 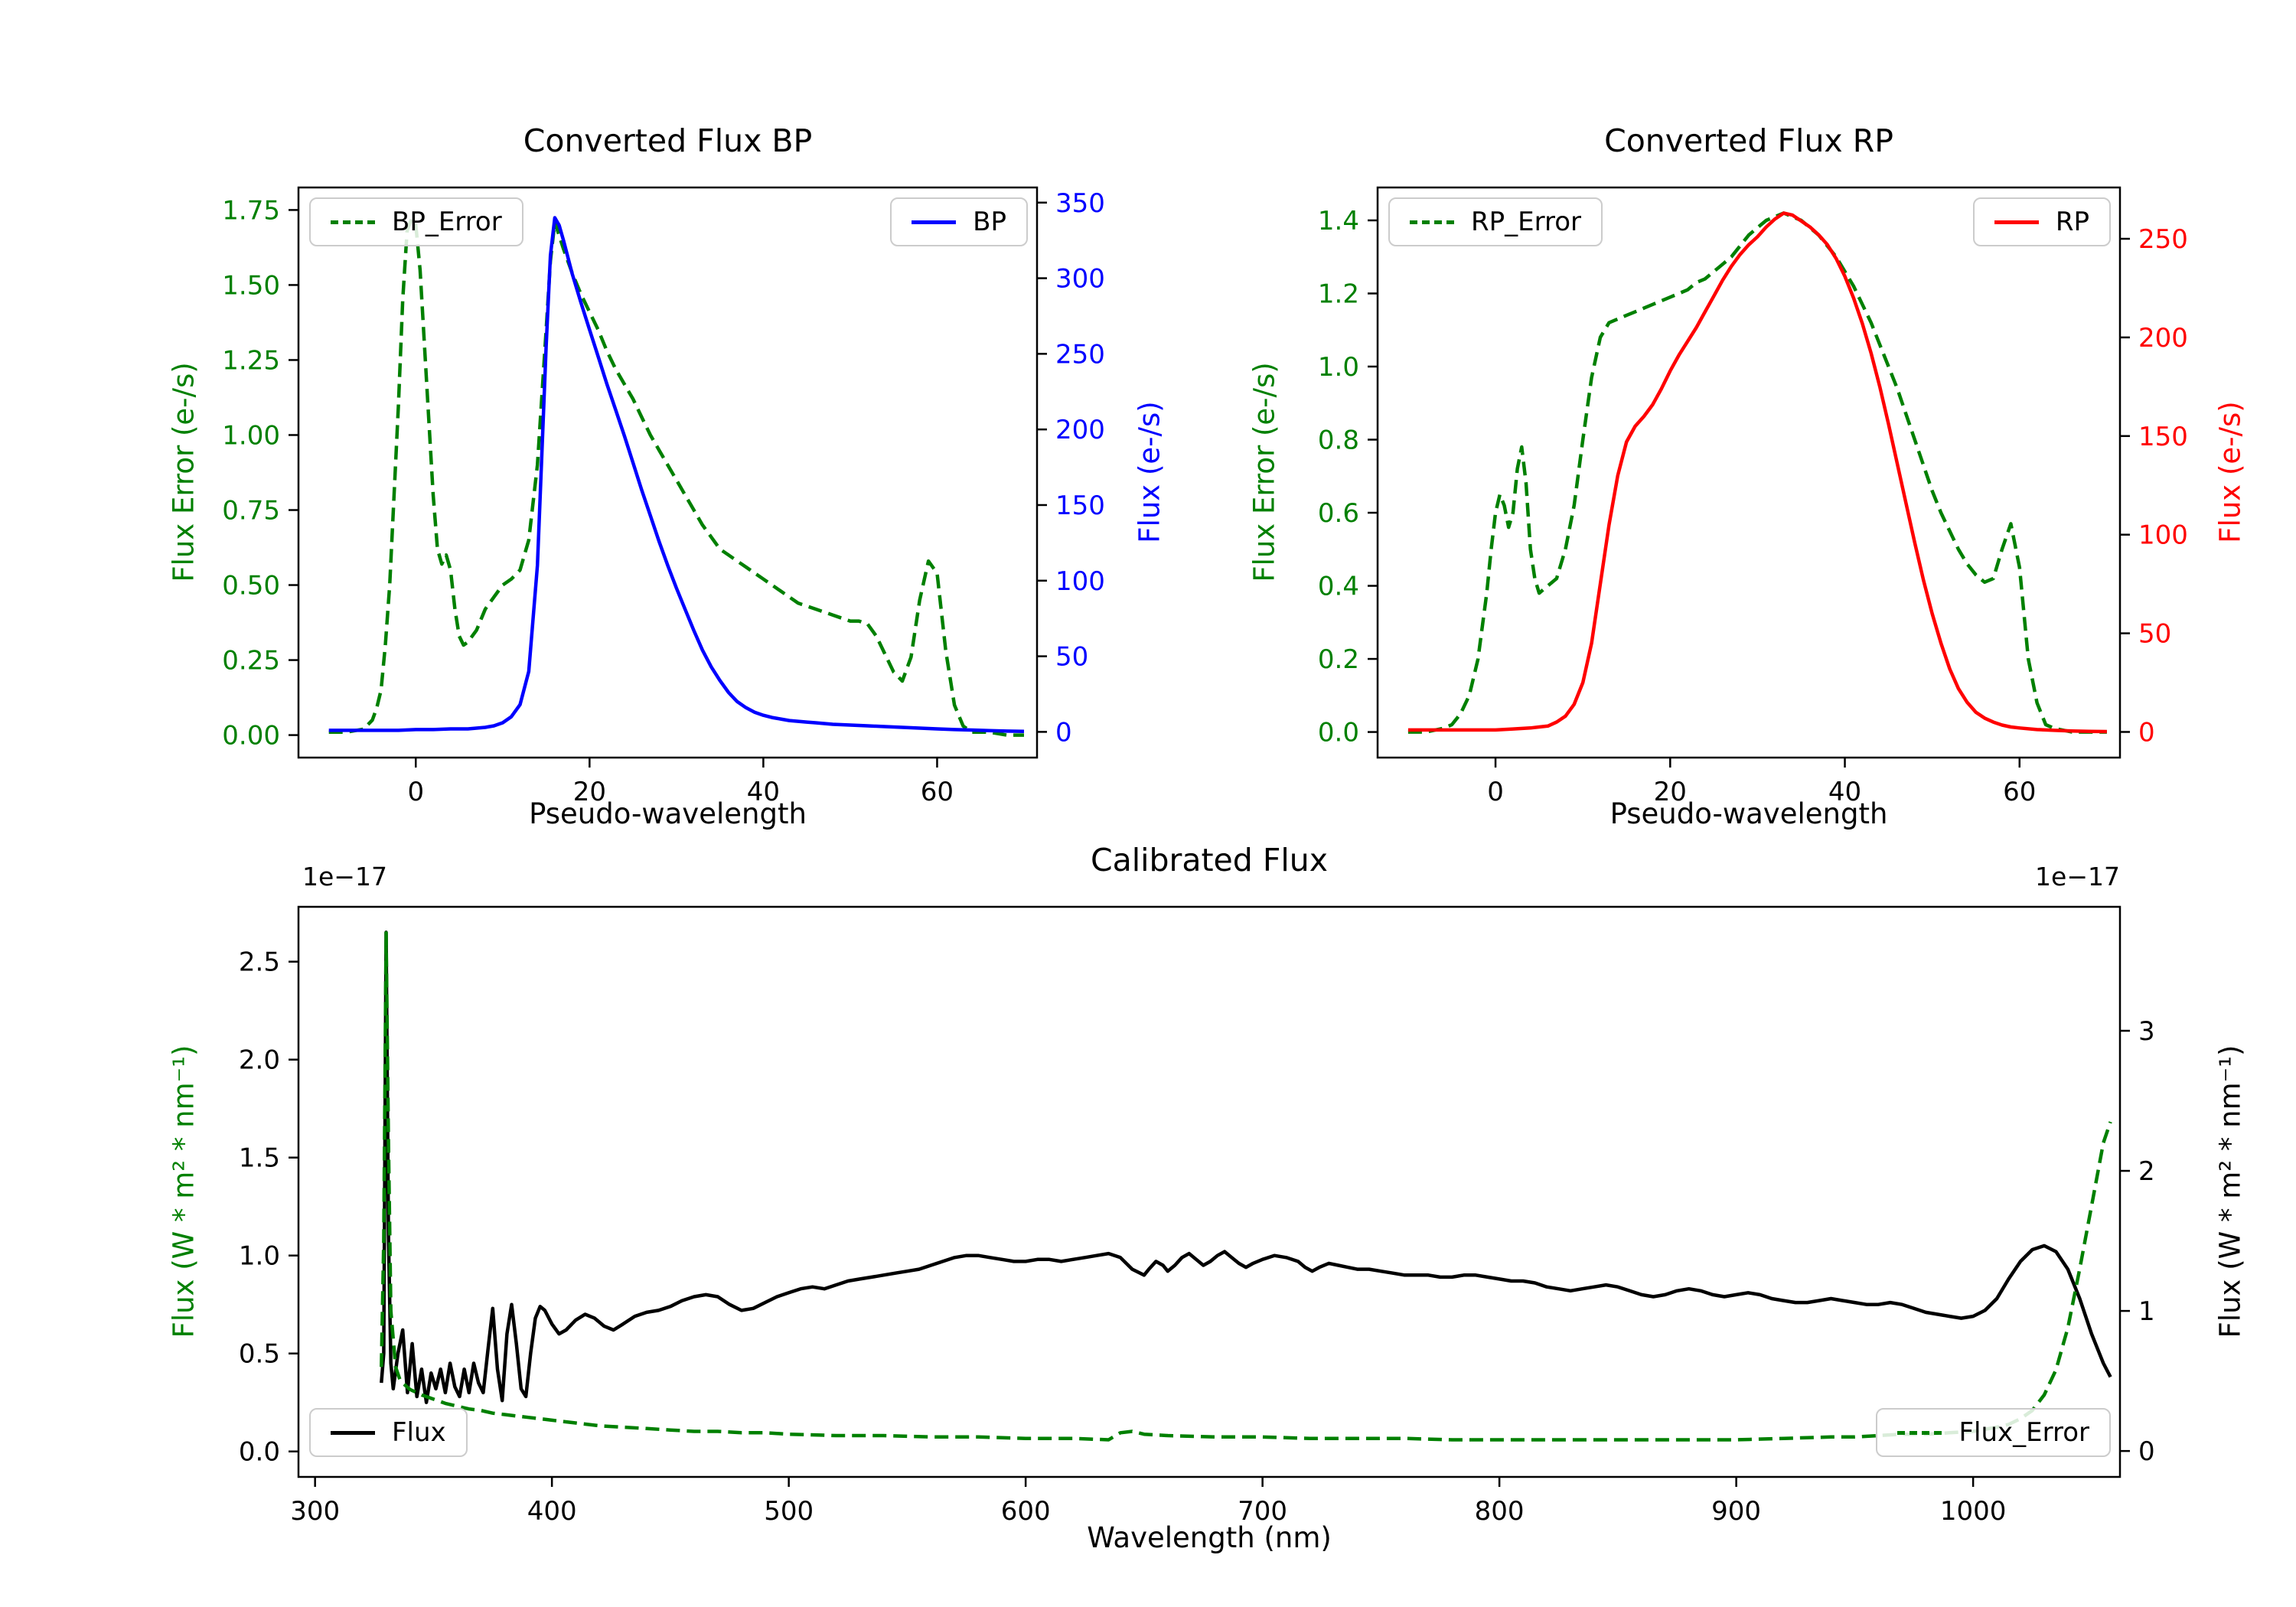 I want to click on series-RP_Error, so click(x=1757, y=472).